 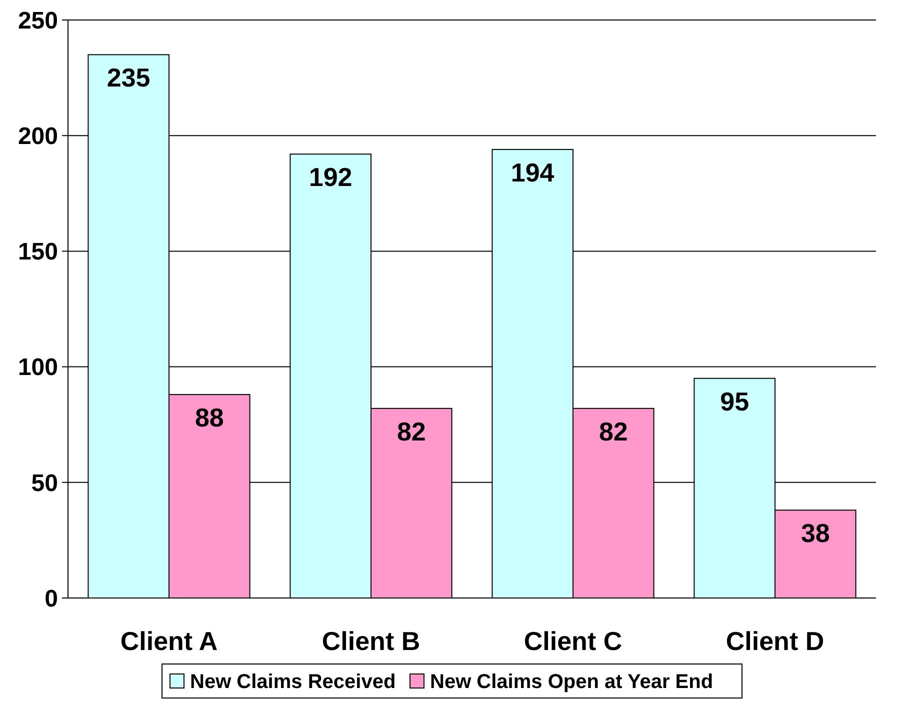 What do you see at coordinates (44, 483) in the screenshot?
I see `y-tick-label: 50` at bounding box center [44, 483].